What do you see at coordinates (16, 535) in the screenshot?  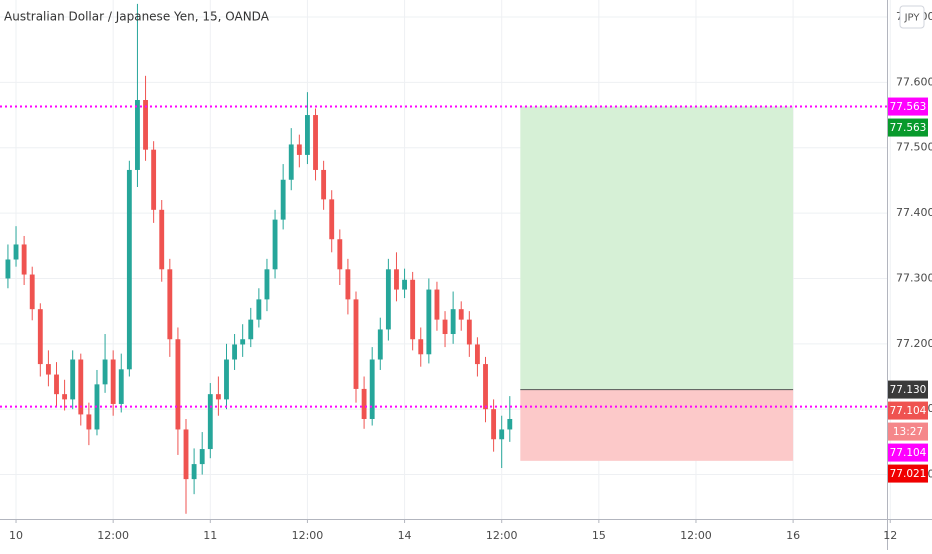 I see `x-tick-label: 10` at bounding box center [16, 535].